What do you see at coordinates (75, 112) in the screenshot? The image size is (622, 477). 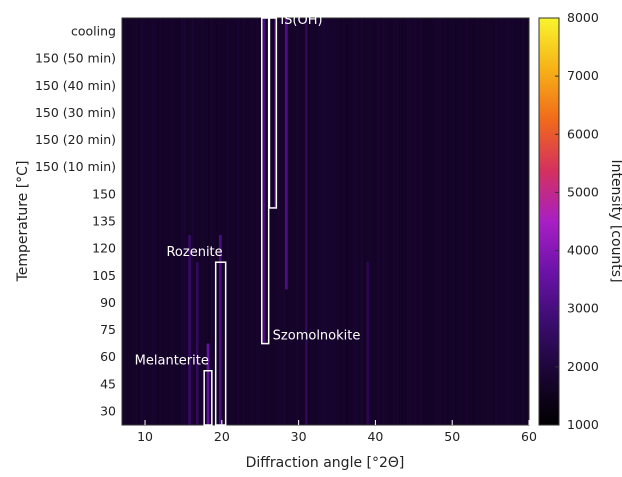 I see `y-tick-label: 150 (30 min)` at bounding box center [75, 112].